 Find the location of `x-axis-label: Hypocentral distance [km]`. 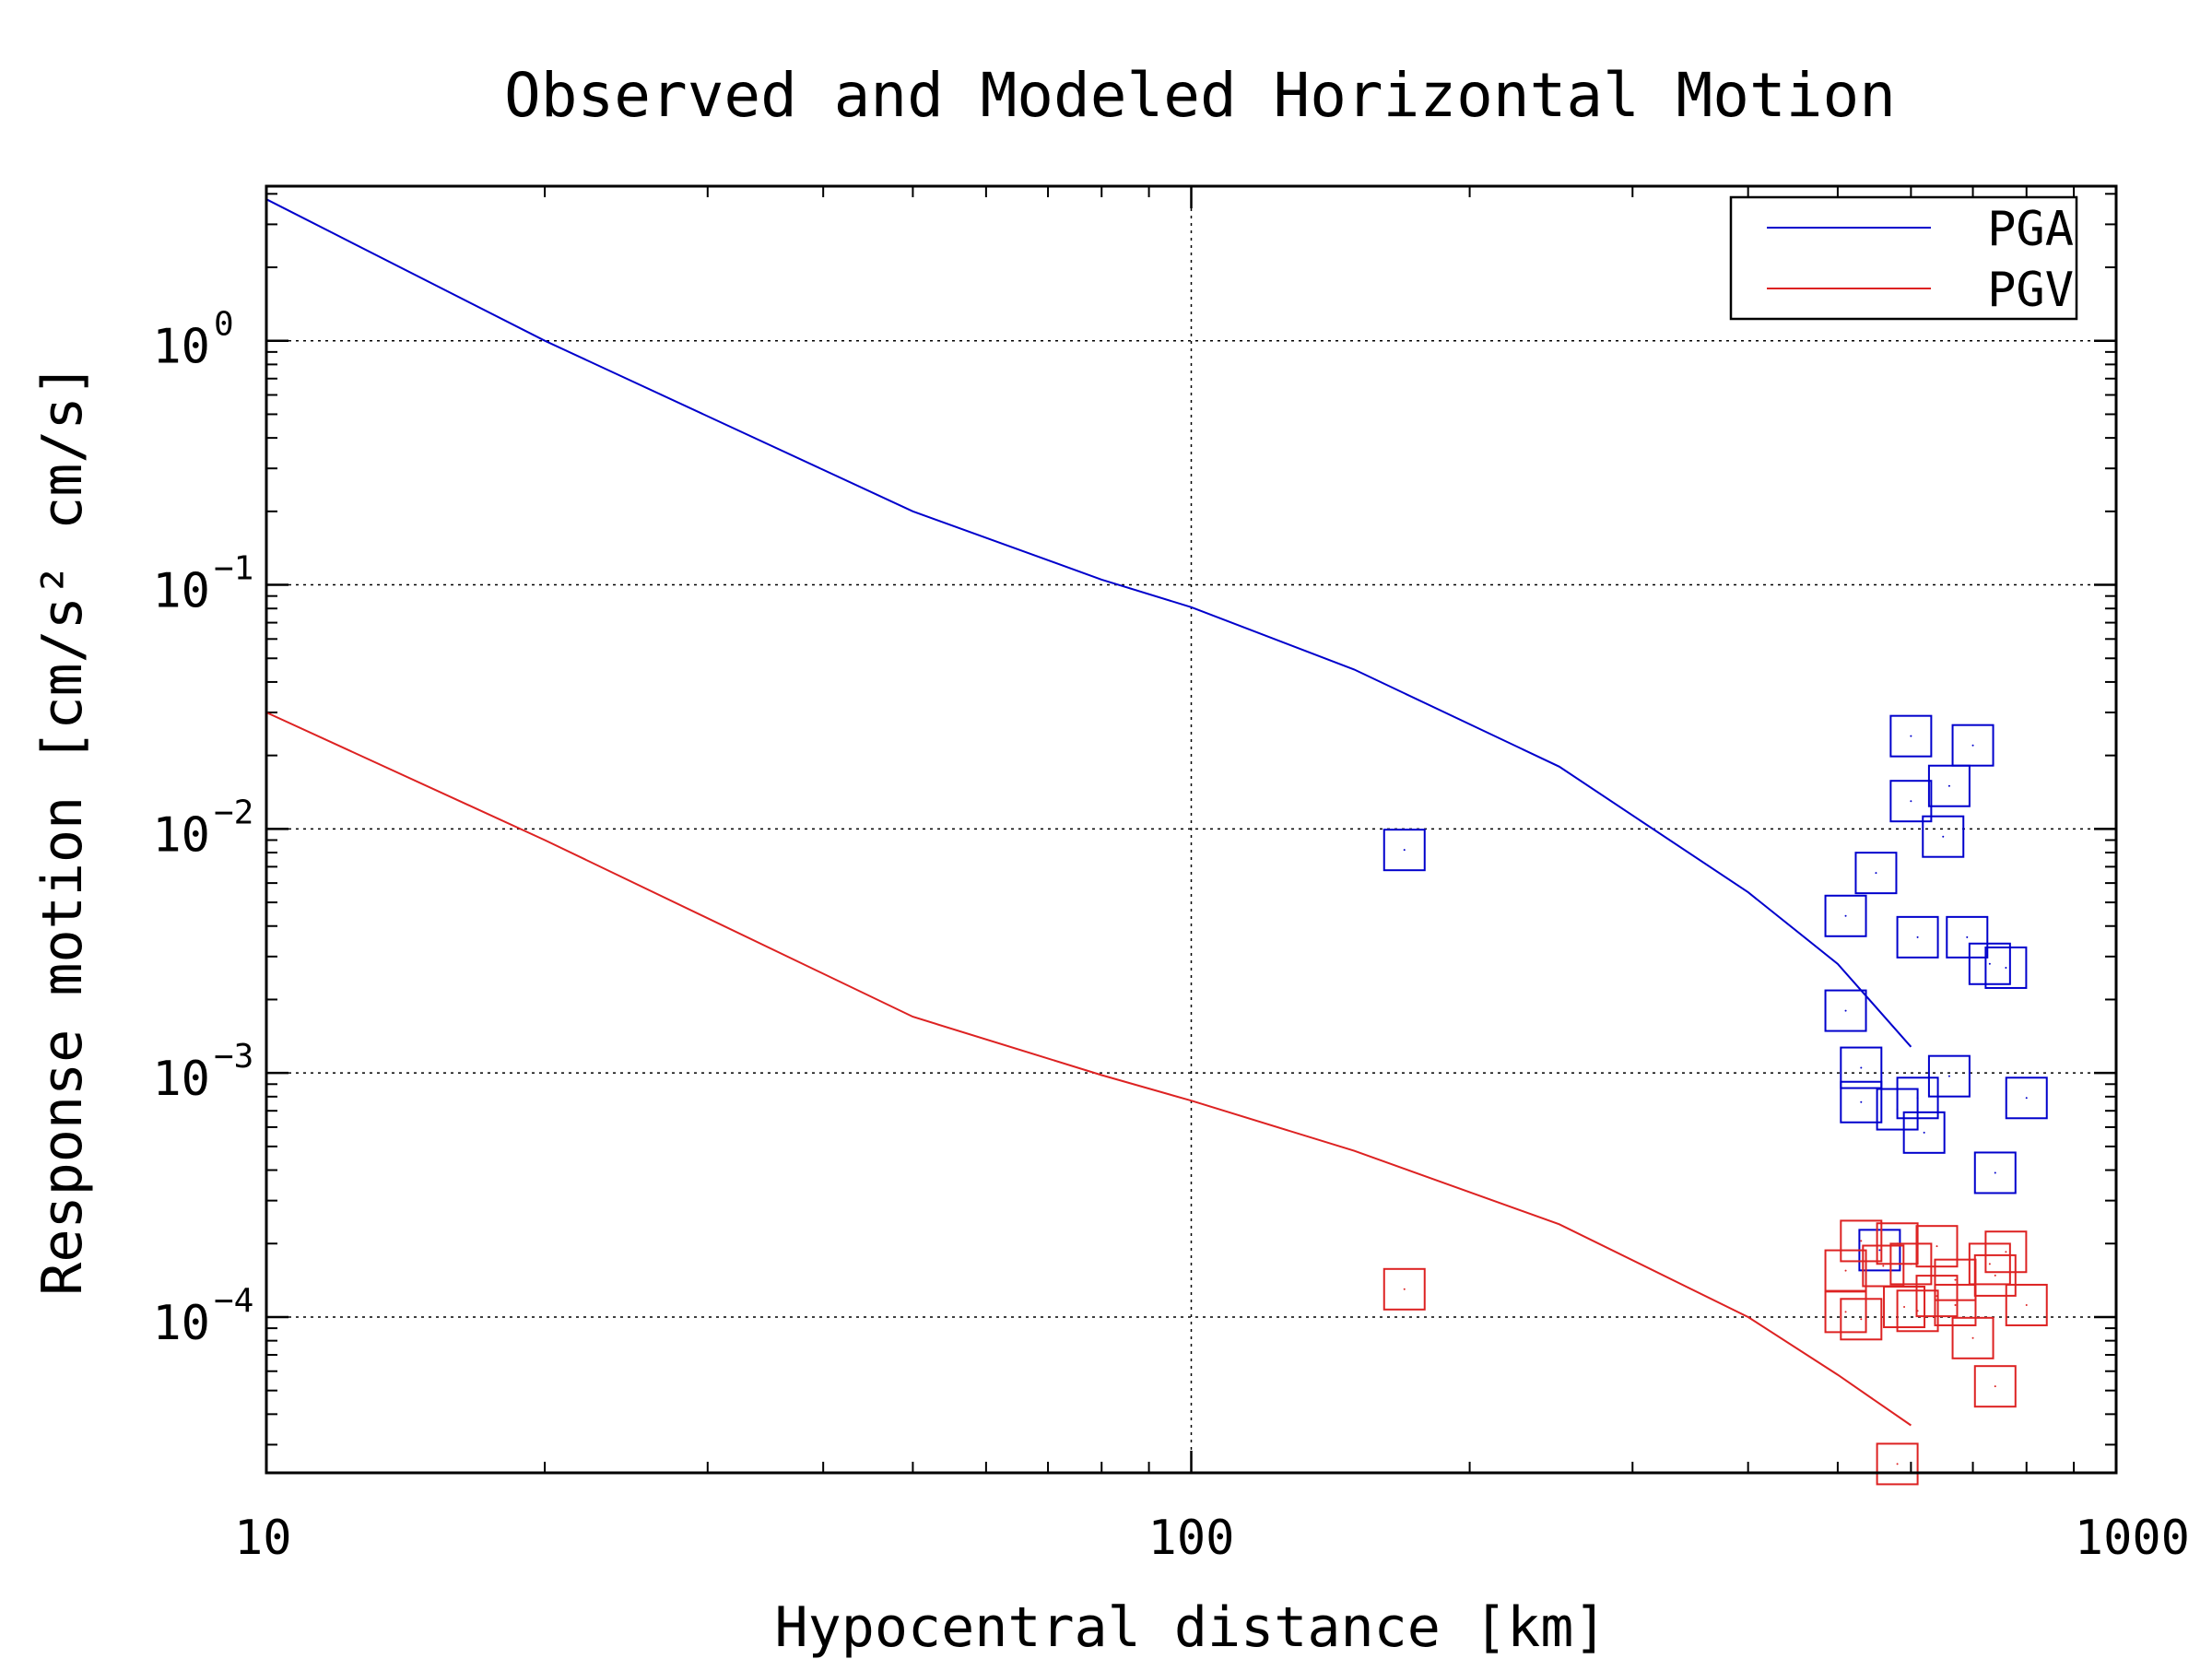

x-axis-label: Hypocentral distance [km] is located at coordinates (1190, 1627).